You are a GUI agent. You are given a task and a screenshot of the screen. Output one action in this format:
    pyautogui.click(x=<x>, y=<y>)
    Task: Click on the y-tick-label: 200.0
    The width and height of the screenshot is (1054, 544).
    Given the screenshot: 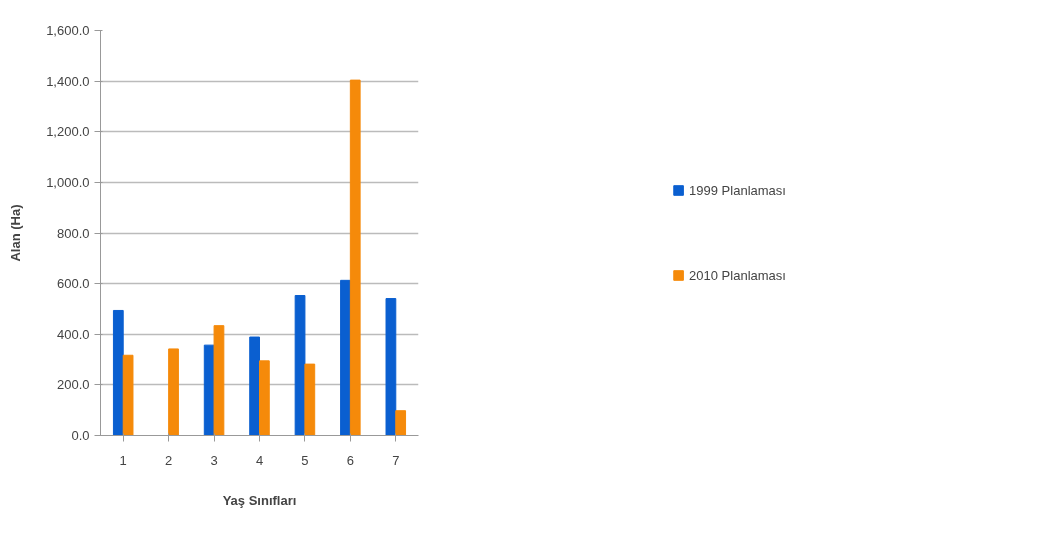 What is the action you would take?
    pyautogui.click(x=73, y=385)
    